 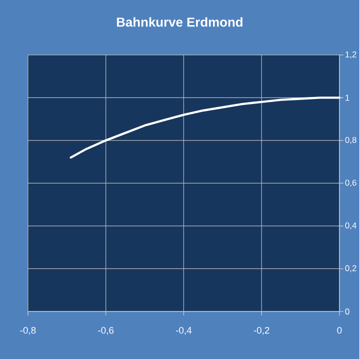 What do you see at coordinates (350, 183) in the screenshot?
I see `y-tick-label: 0,6` at bounding box center [350, 183].